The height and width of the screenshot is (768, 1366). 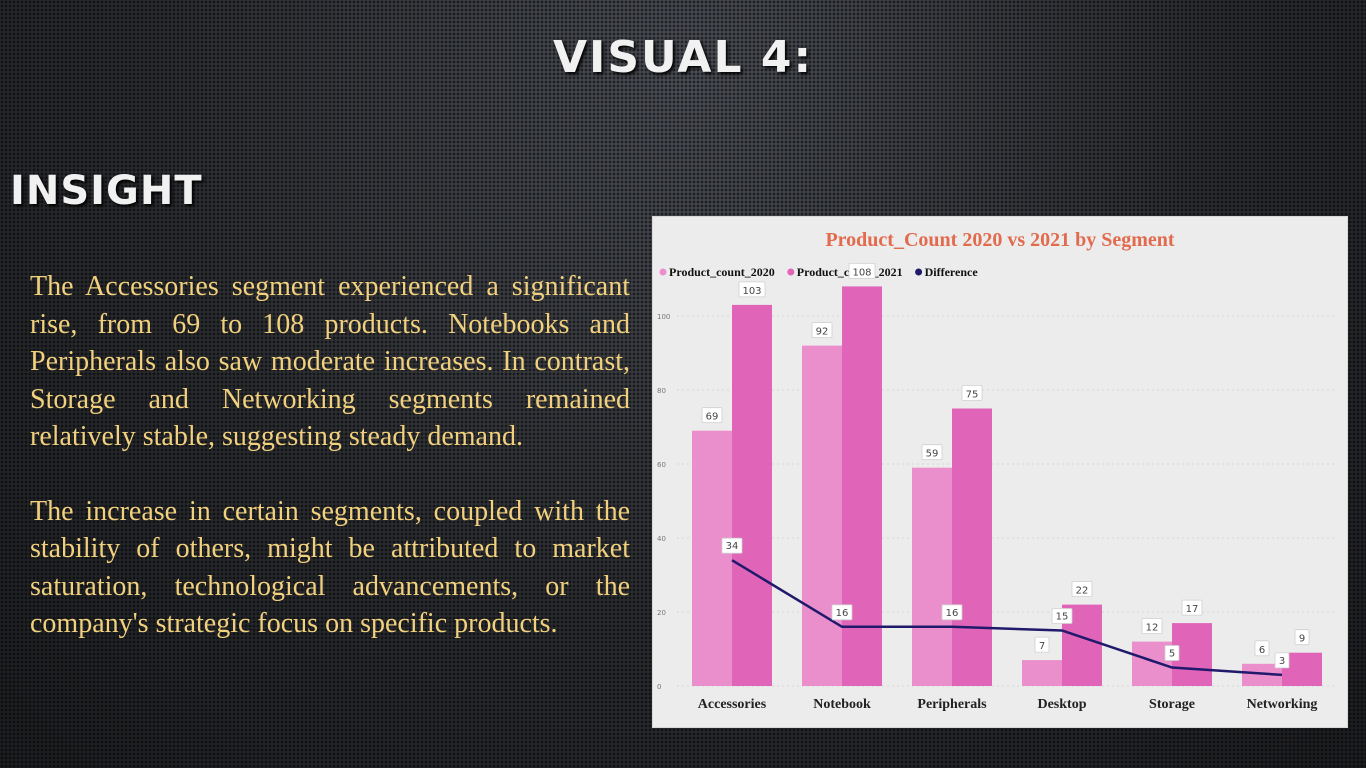 What do you see at coordinates (1007, 618) in the screenshot?
I see `difference-line` at bounding box center [1007, 618].